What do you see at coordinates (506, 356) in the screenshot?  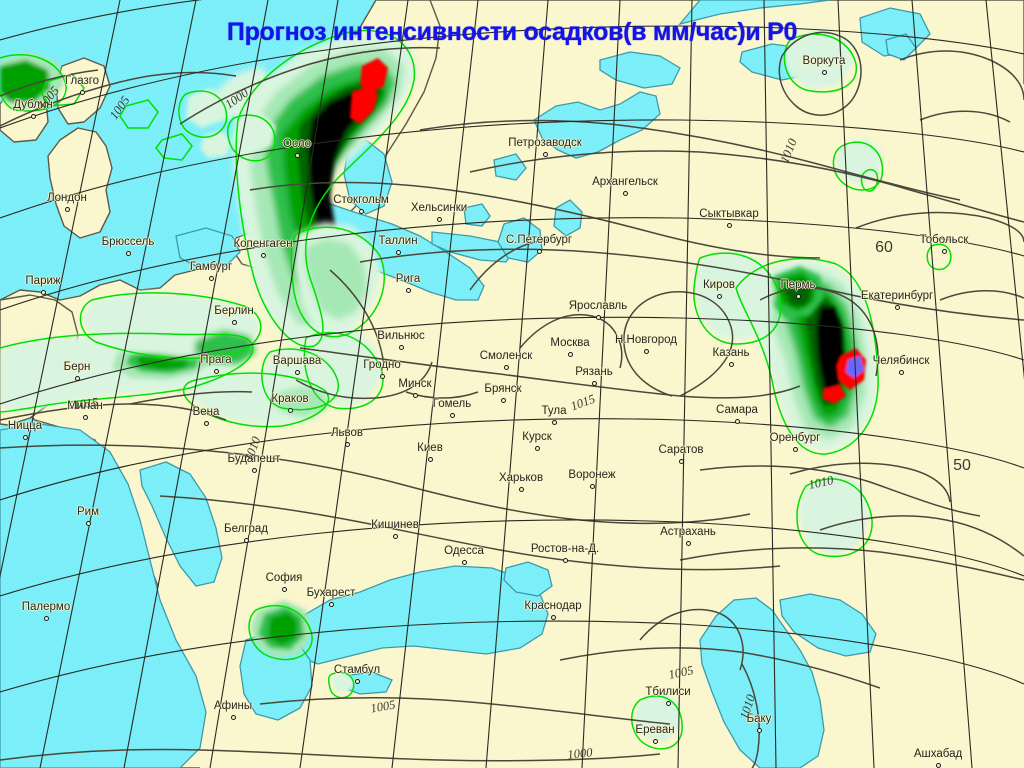 I see `city-label: Смоленск` at bounding box center [506, 356].